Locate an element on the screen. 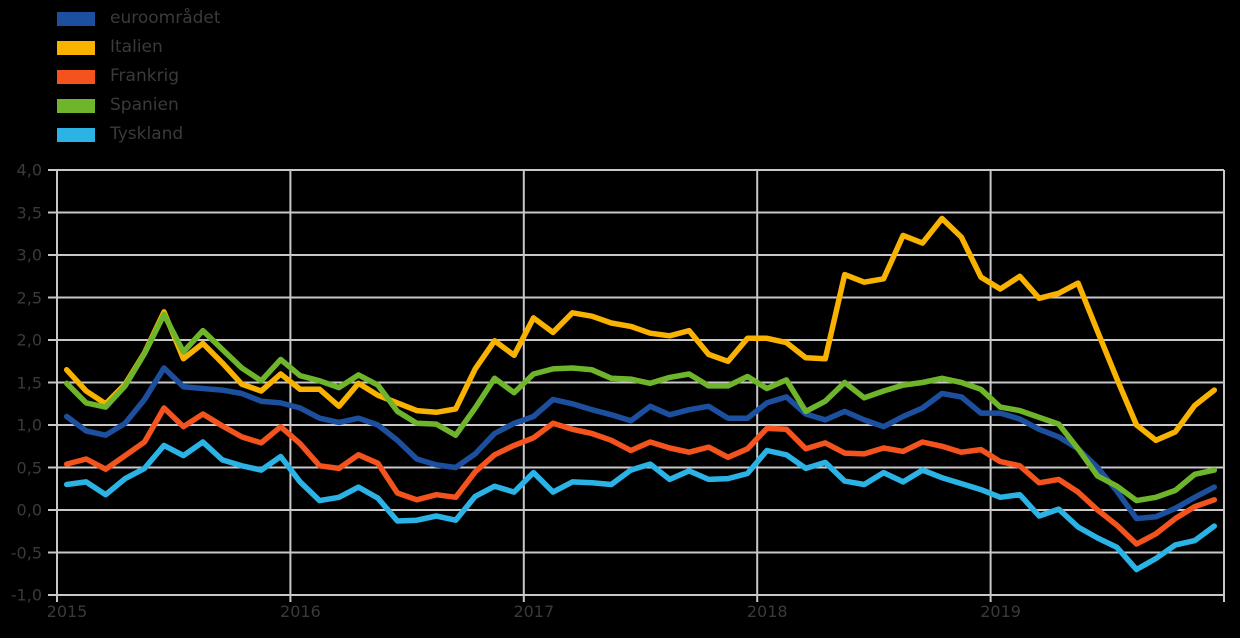 The height and width of the screenshot is (638, 1240). legend-item: euroområdet is located at coordinates (139, 18).